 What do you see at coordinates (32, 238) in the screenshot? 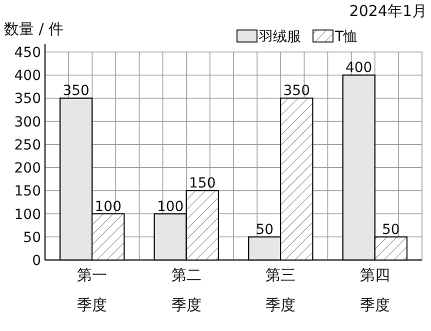
I see `y-tick-label: 50` at bounding box center [32, 238].